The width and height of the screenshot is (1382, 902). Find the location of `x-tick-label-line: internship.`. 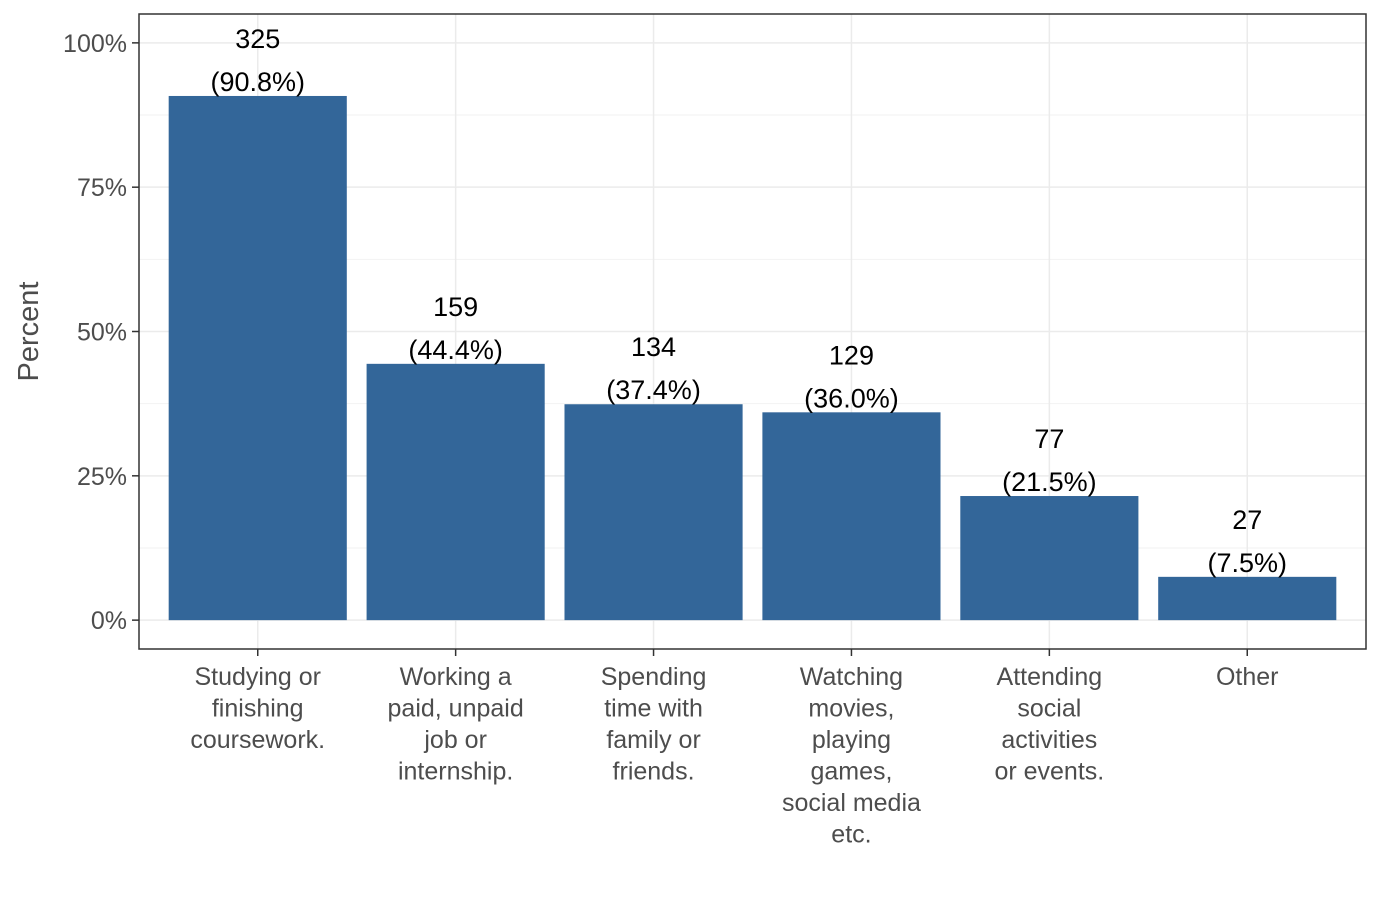

x-tick-label-line: internship. is located at coordinates (455, 772).